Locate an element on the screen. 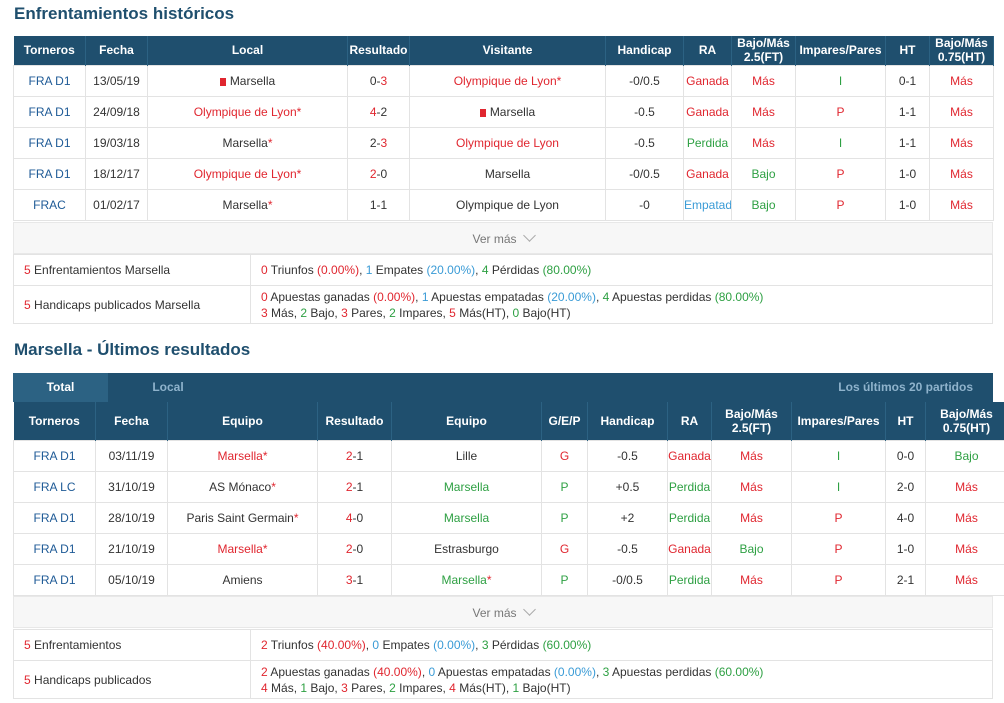  summary-text: Más, is located at coordinates (284, 312).